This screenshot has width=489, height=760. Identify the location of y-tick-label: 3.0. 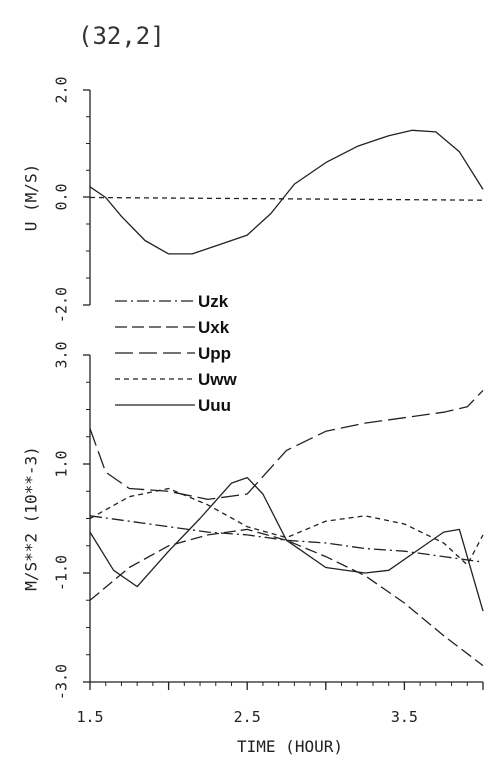
(62, 354).